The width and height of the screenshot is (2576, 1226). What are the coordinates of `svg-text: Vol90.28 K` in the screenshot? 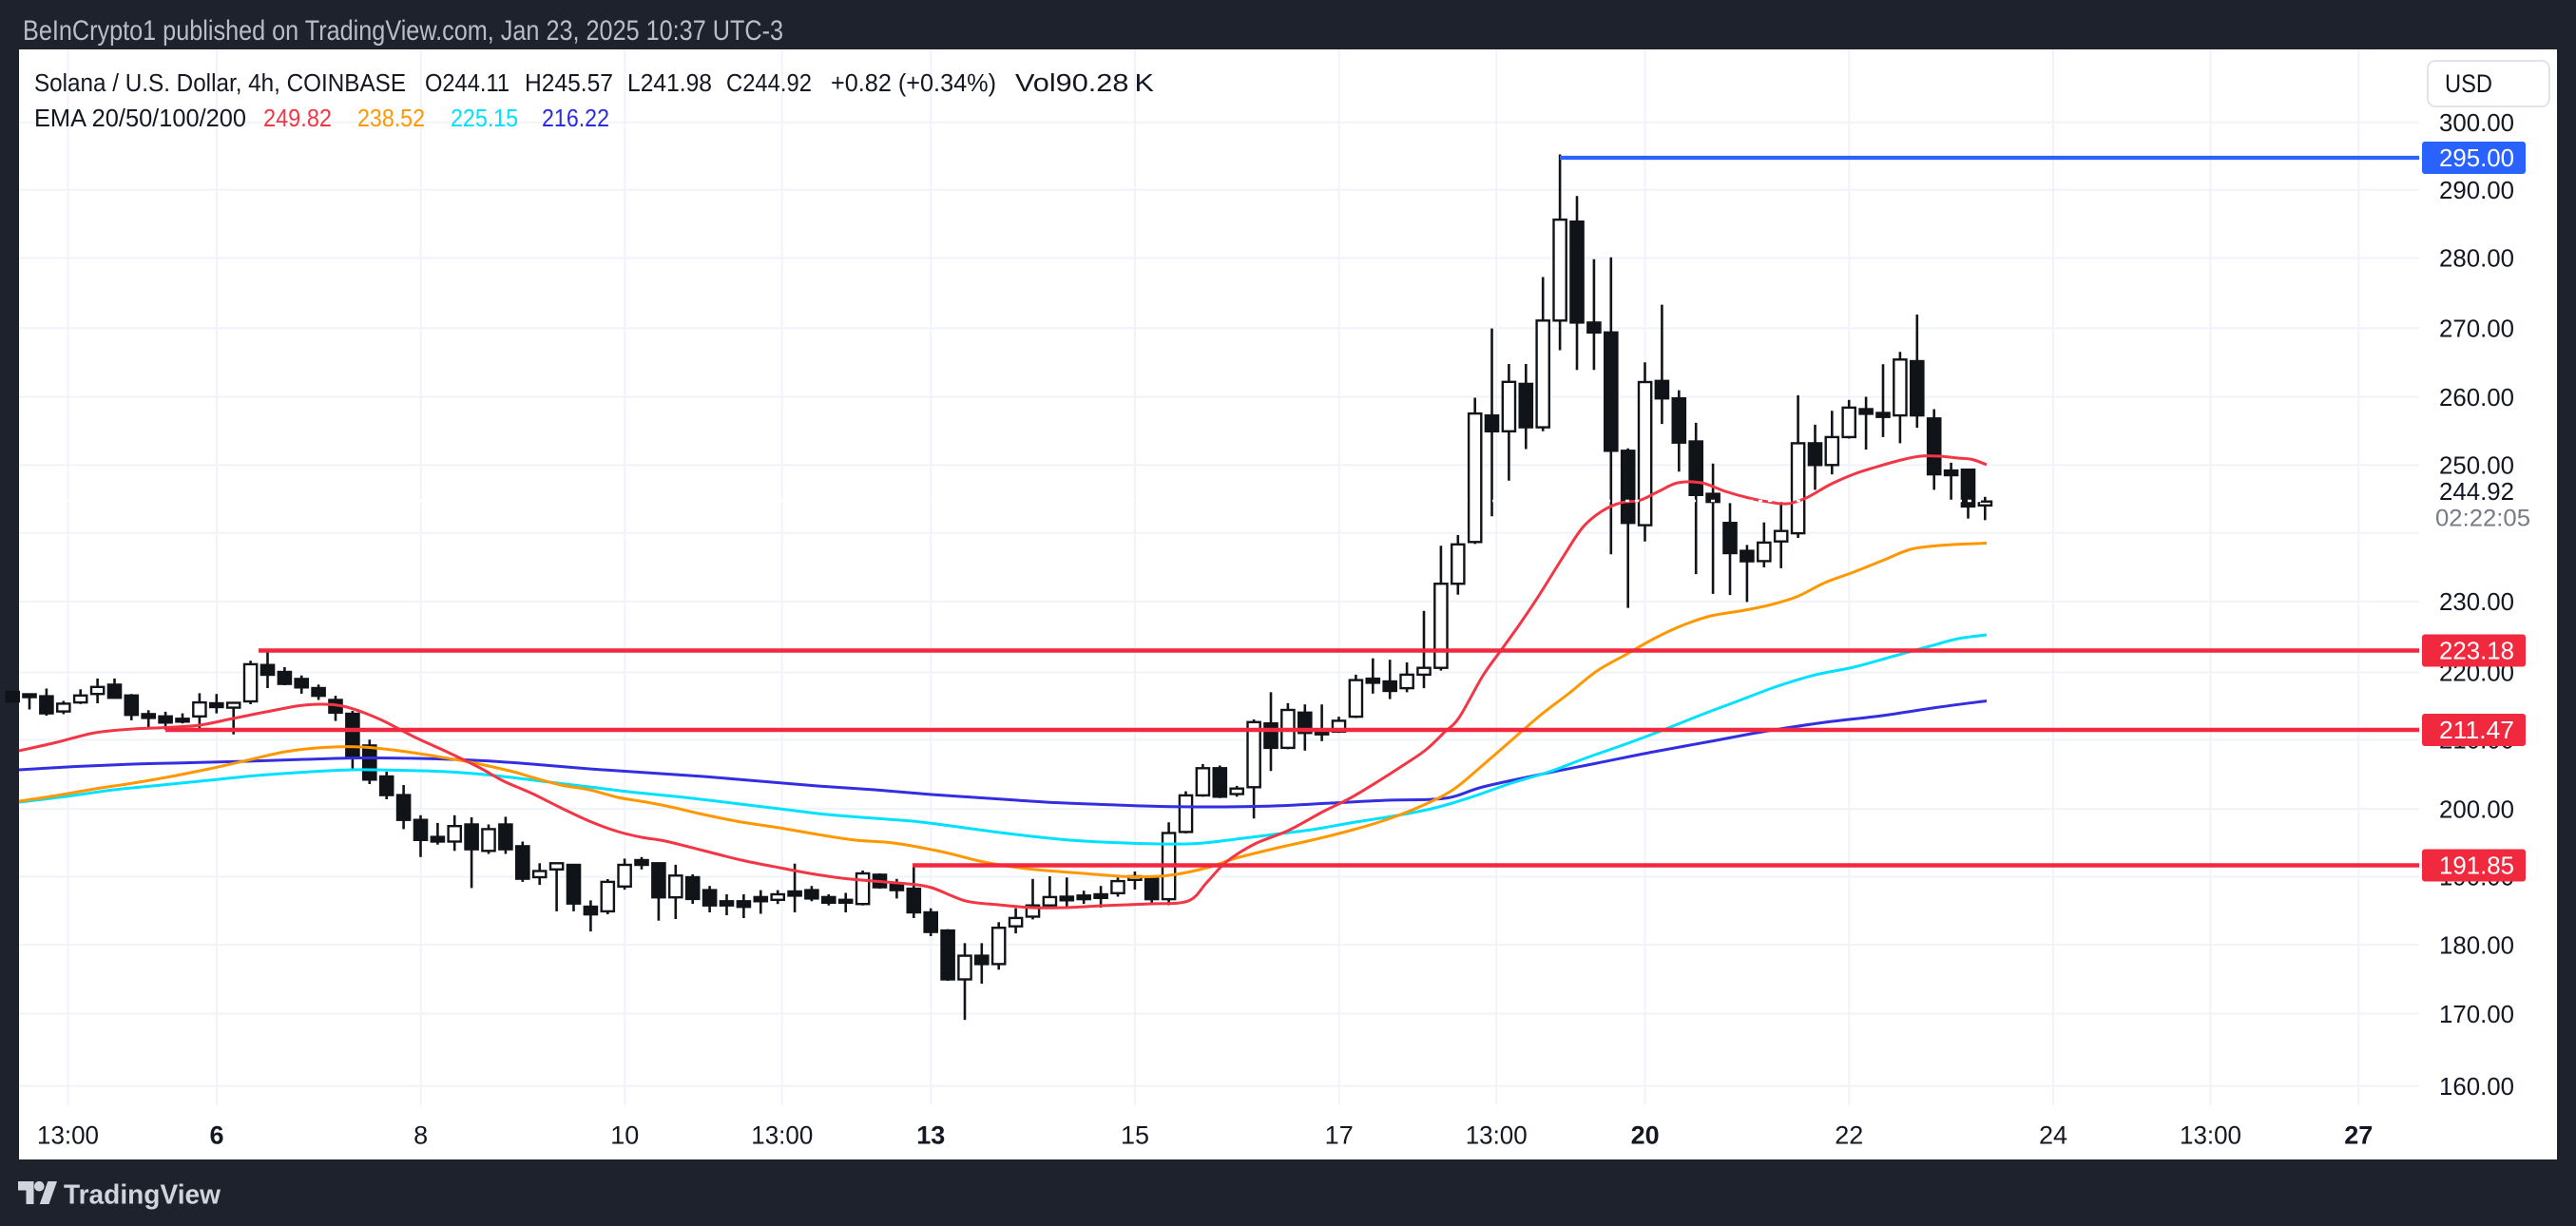 It's located at (1084, 84).